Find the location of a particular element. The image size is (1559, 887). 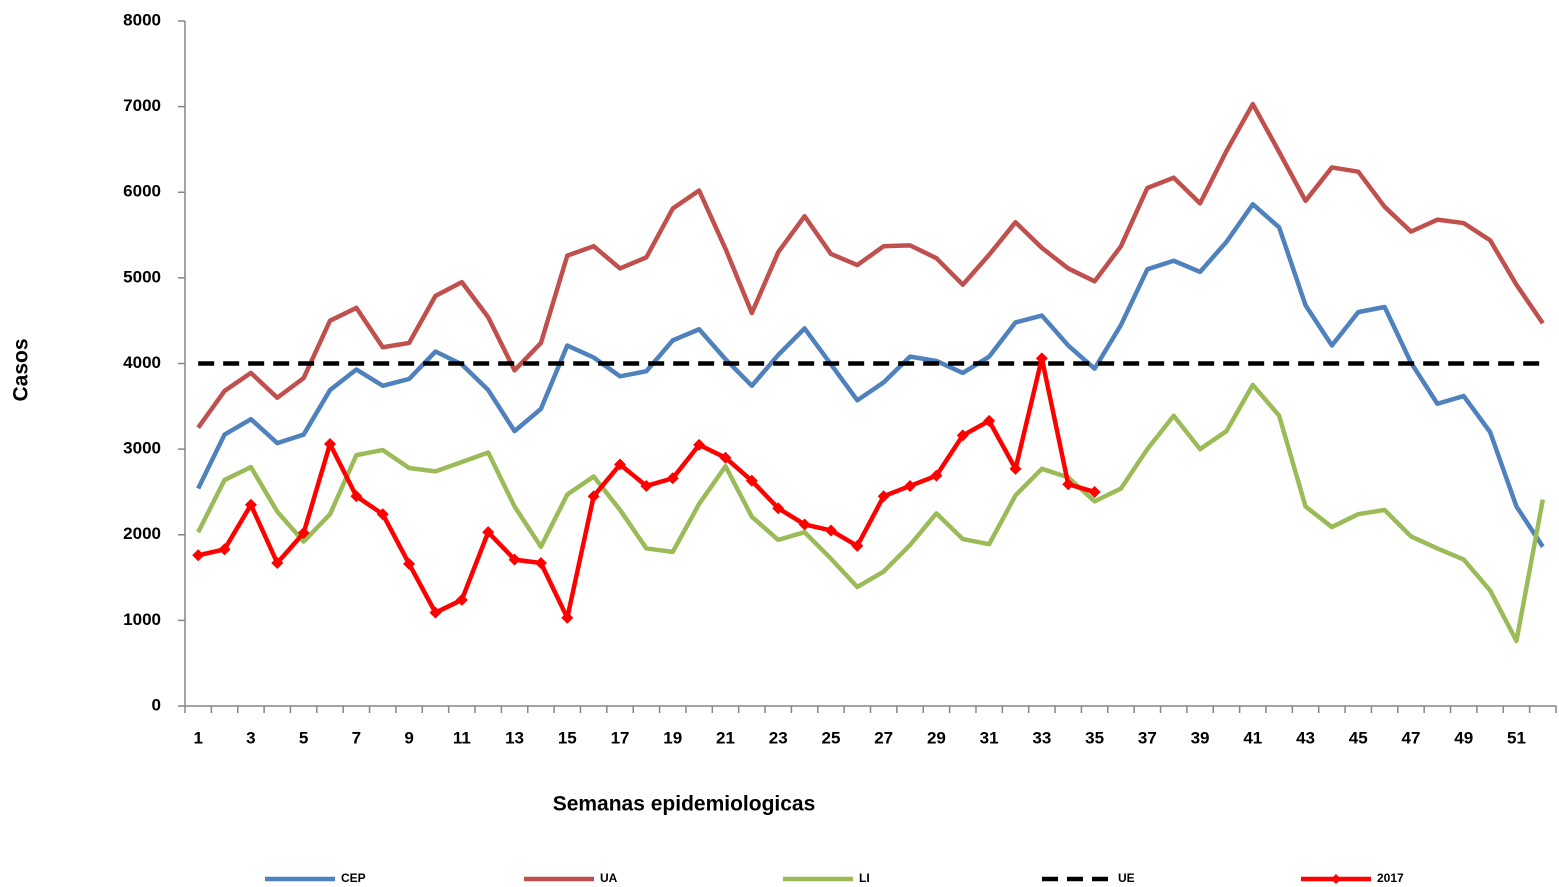

y-tick-label: 3000 is located at coordinates (142, 448).